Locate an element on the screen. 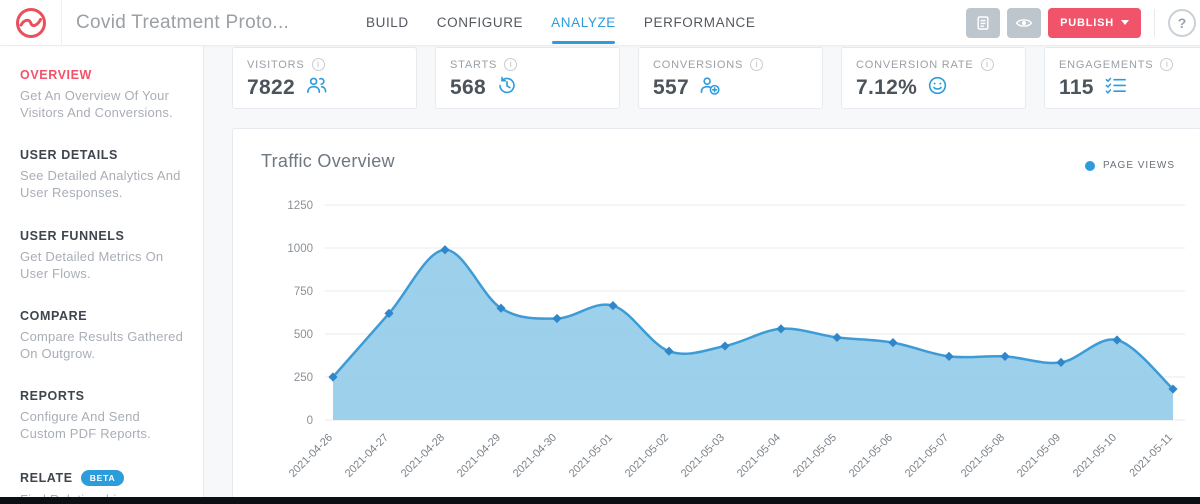 The image size is (1200, 504). y-axis-tick: 0 is located at coordinates (310, 421).